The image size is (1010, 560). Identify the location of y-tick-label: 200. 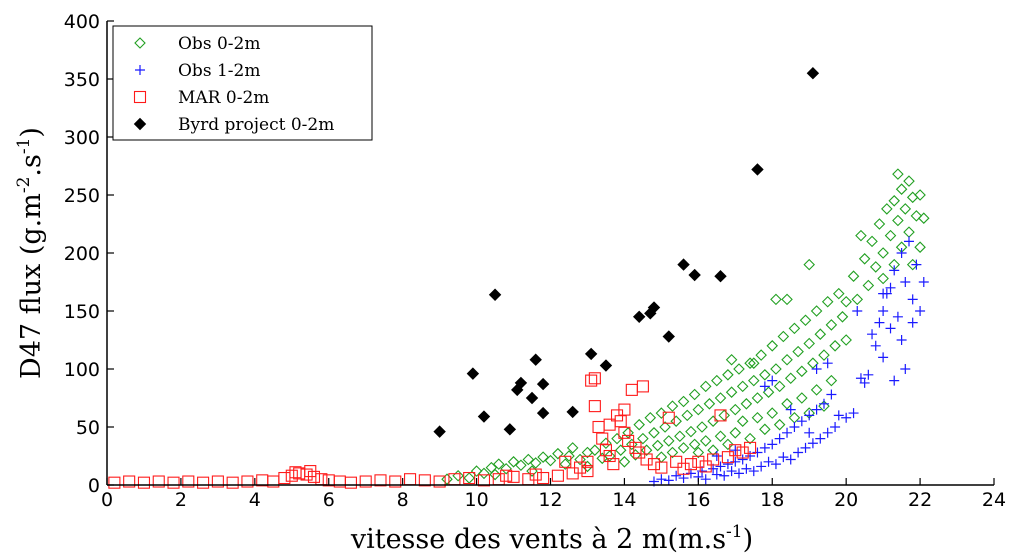
(82, 254).